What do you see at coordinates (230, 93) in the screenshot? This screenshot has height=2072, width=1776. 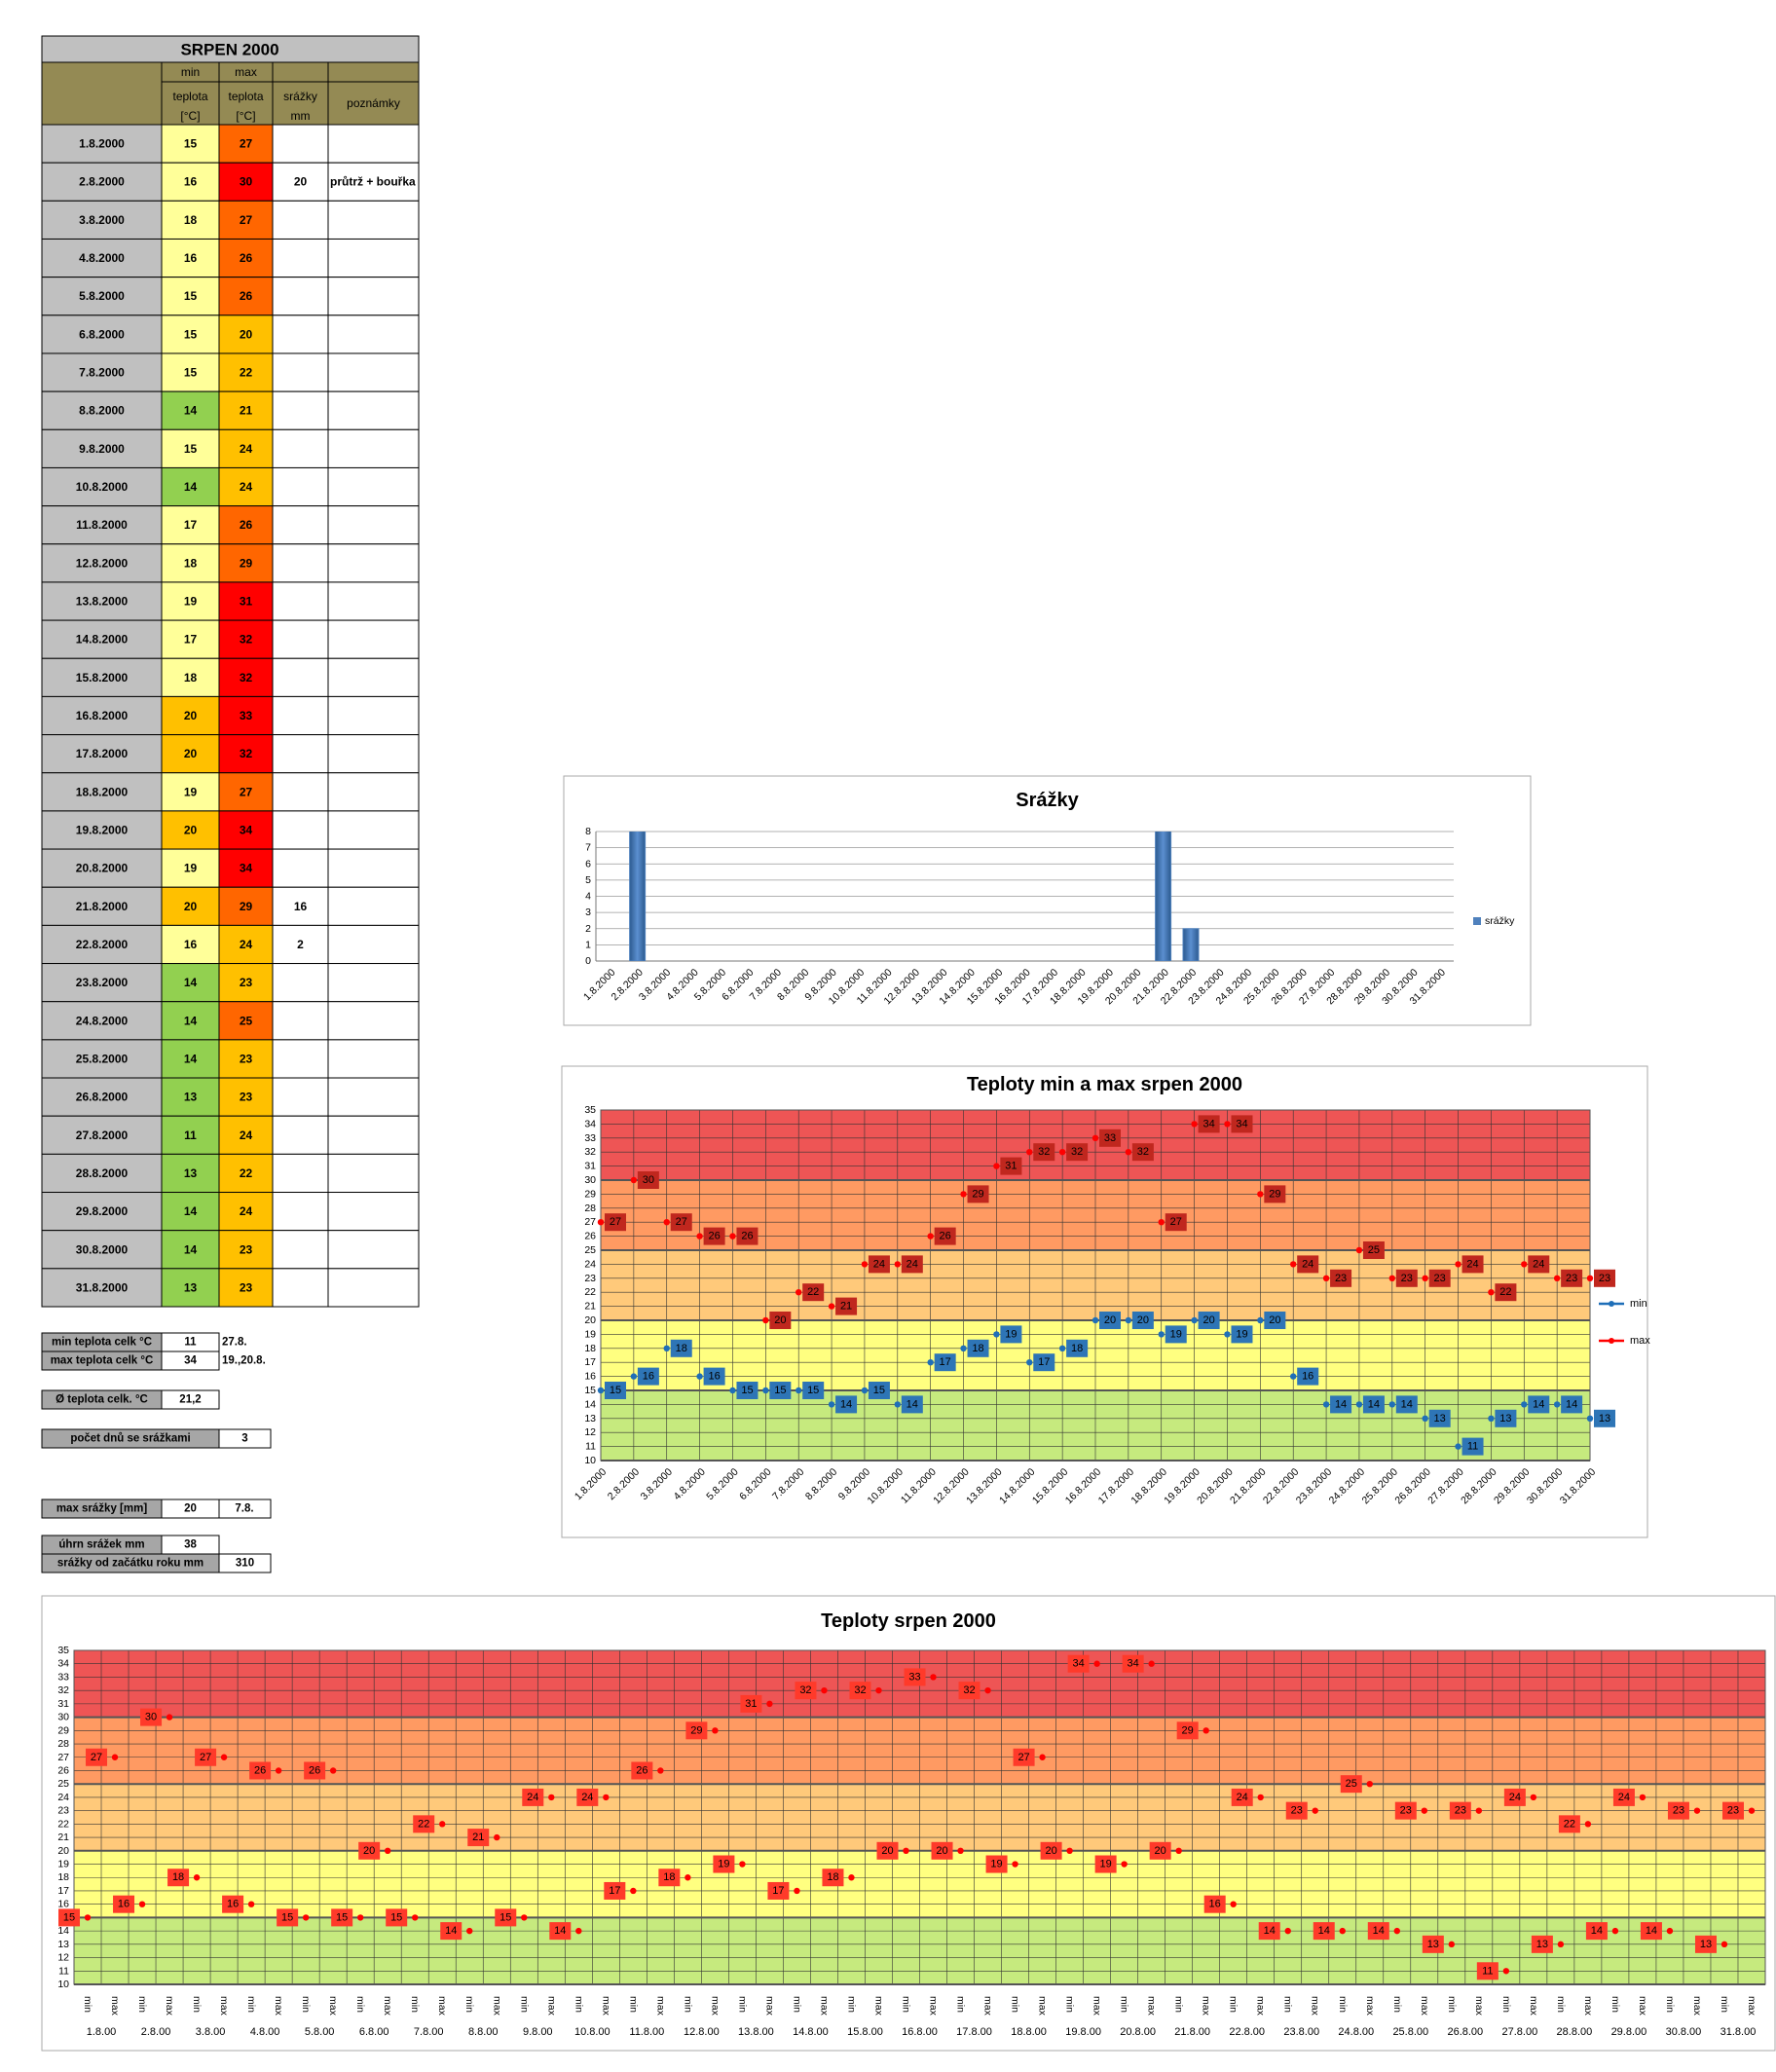 I see `table-header` at bounding box center [230, 93].